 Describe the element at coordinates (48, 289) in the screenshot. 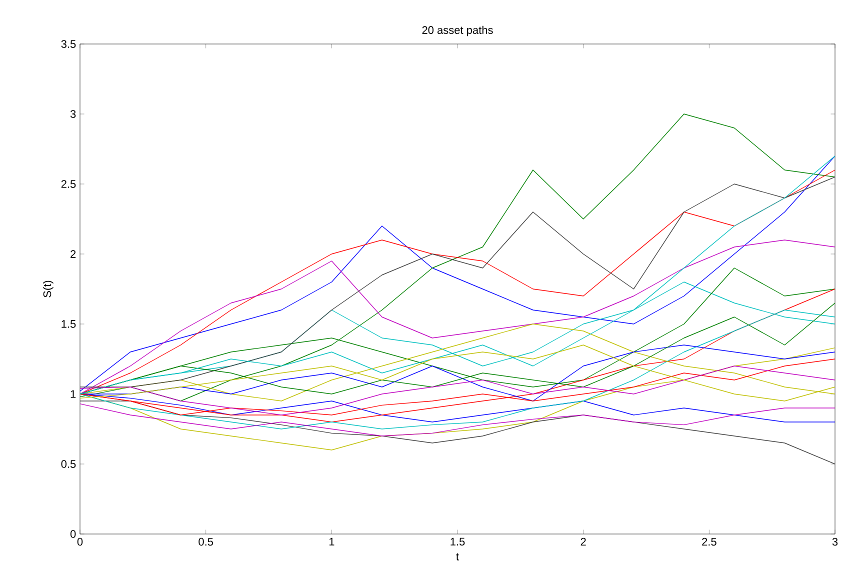

I see `y-axis-title: S(t)` at that location.